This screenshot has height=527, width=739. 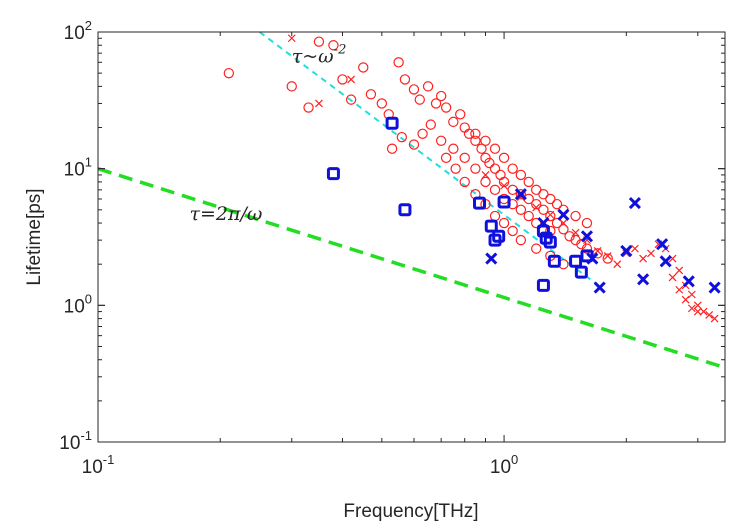 I want to click on annotation: τ=2π/ω, so click(x=225, y=214).